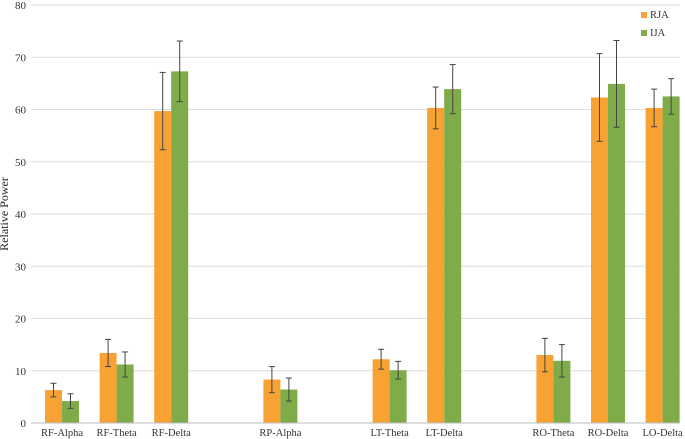 The height and width of the screenshot is (439, 685). Describe the element at coordinates (436, 265) in the screenshot. I see `bar-rja-lt-delta` at that location.